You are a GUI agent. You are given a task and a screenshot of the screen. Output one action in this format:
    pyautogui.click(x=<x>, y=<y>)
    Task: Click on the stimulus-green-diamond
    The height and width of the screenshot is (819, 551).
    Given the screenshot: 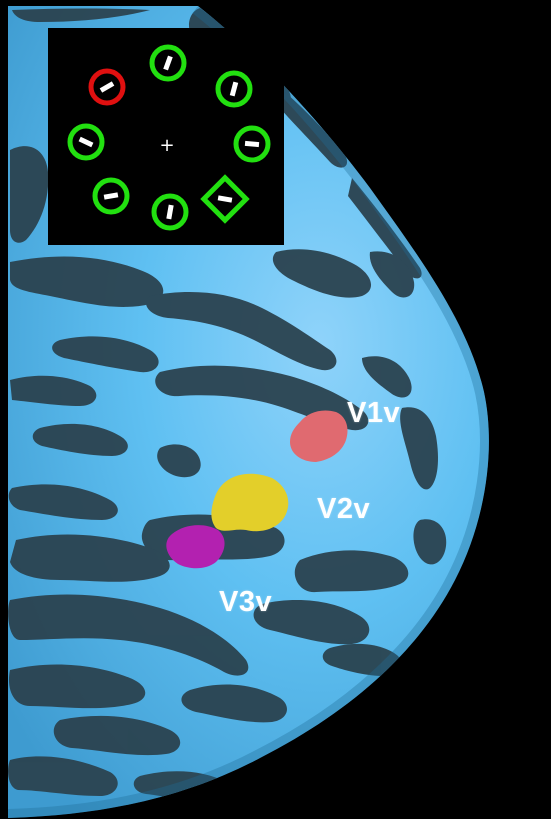 What is the action you would take?
    pyautogui.click(x=225, y=199)
    